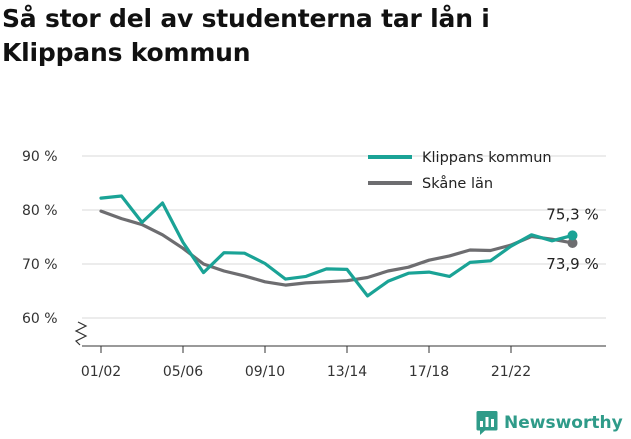 The width and height of the screenshot is (631, 439). What do you see at coordinates (563, 423) in the screenshot?
I see `brand-name: Newsworthy` at bounding box center [563, 423].